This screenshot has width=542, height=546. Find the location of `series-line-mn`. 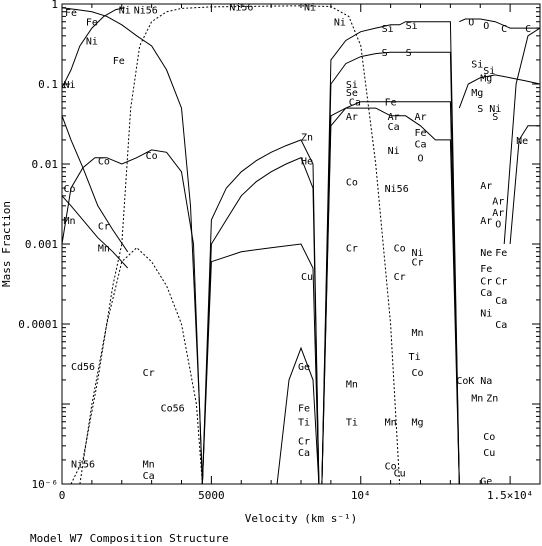

series-line-mn is located at coordinates (95, 232).